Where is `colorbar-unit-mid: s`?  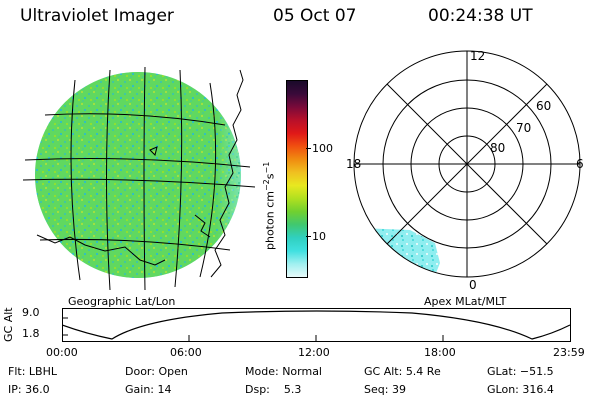 colorbar-unit-mid: s is located at coordinates (270, 176).